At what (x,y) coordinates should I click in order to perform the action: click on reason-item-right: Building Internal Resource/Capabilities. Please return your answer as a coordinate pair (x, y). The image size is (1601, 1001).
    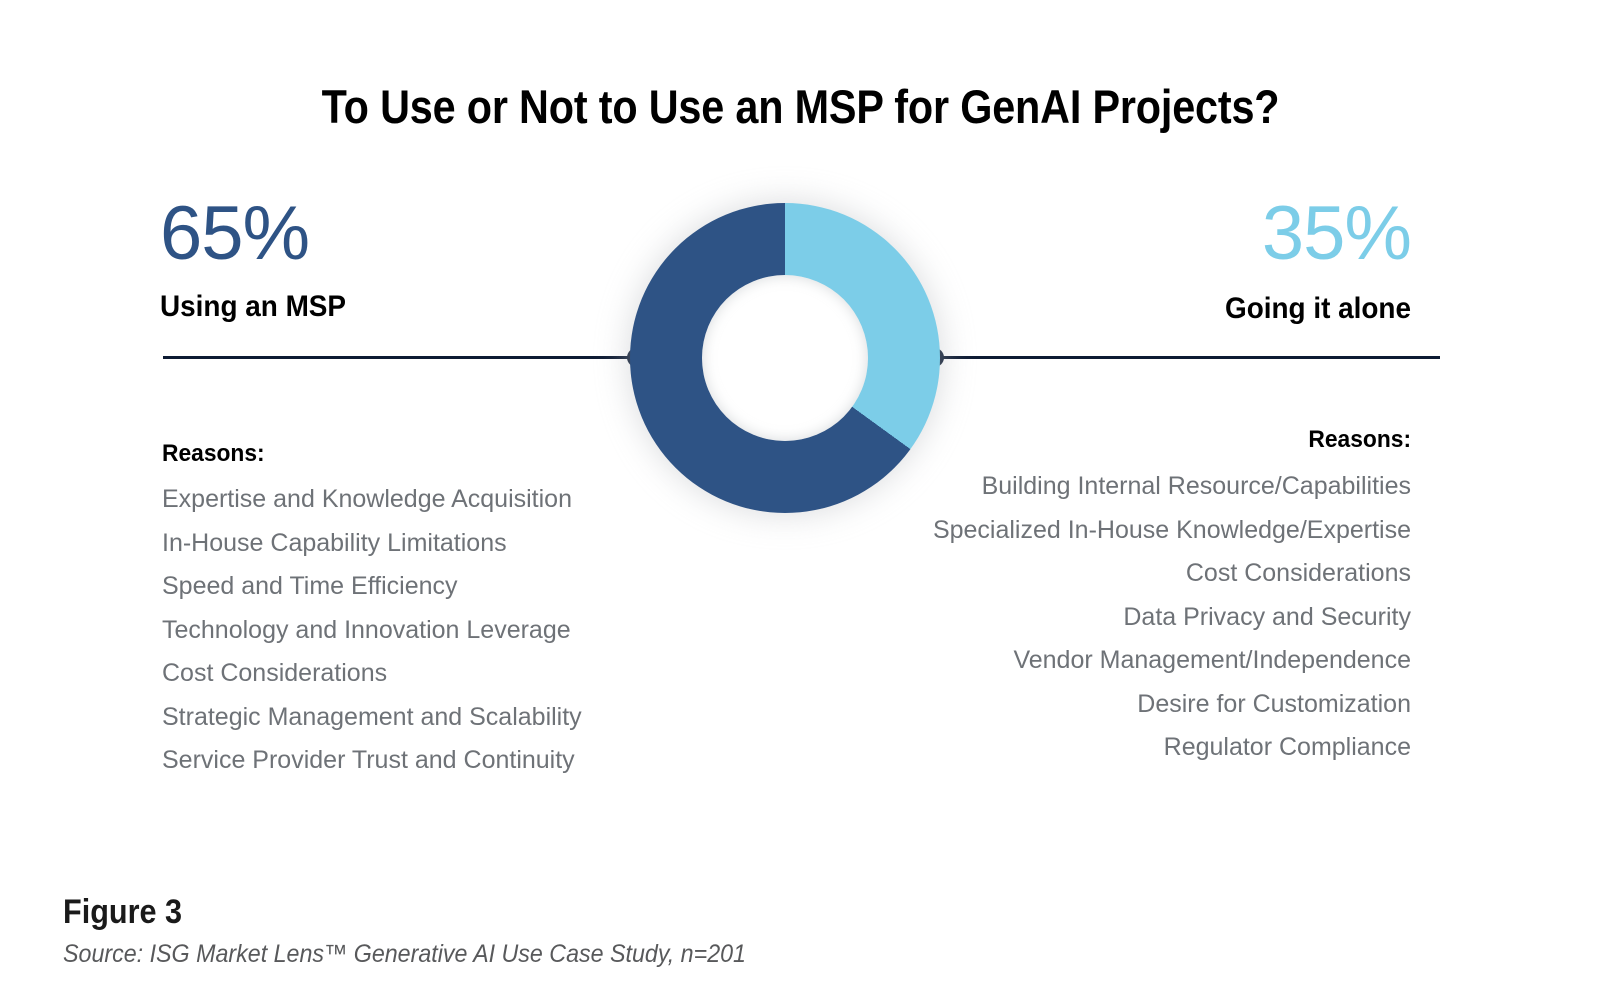
    Looking at the image, I should click on (1196, 486).